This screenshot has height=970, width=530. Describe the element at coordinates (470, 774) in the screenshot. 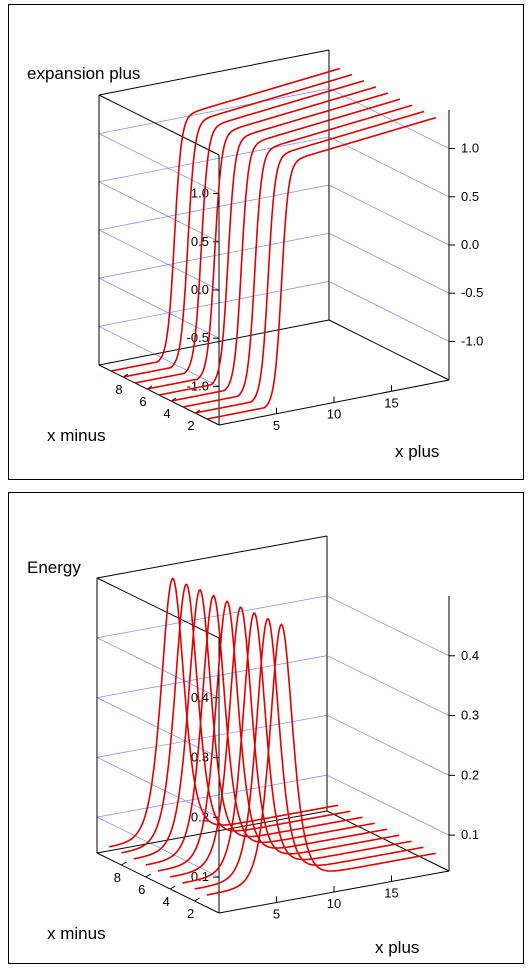

I see `z-tick-label-right: 0.2` at that location.